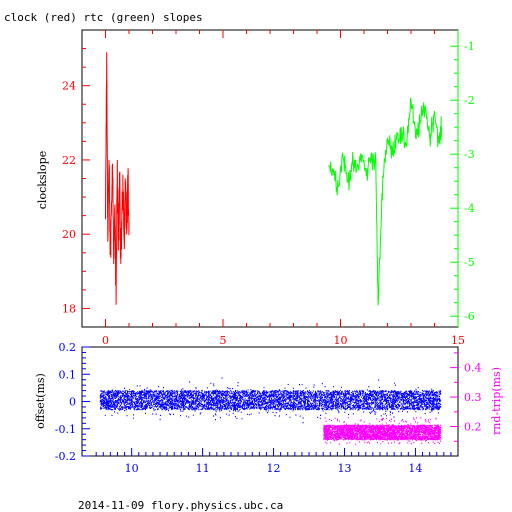  I want to click on bottom-left-y-tick-label: 0, so click(72, 402).